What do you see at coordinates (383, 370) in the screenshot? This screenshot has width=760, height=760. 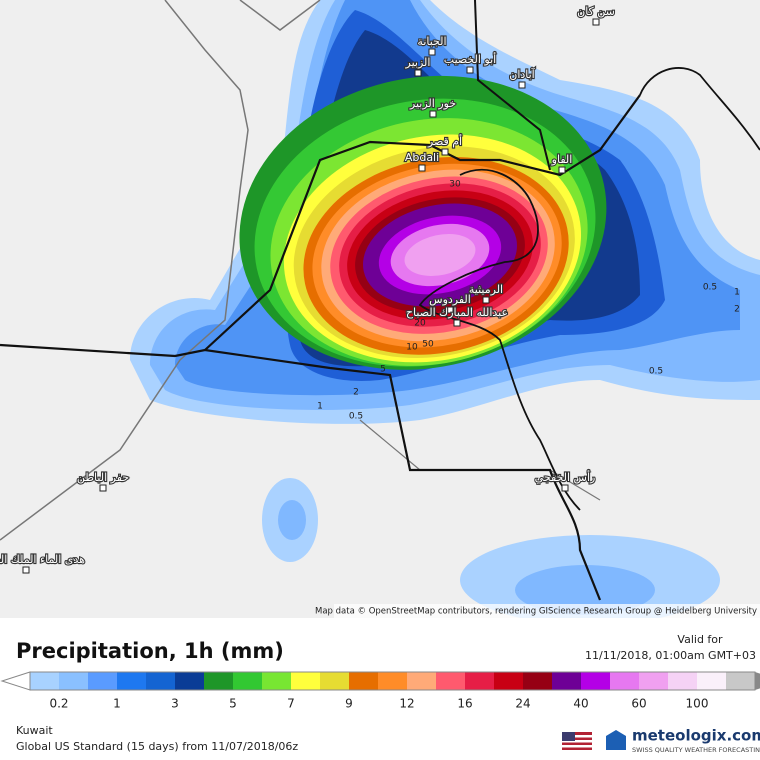 I see `contour-label: 5` at bounding box center [383, 370].